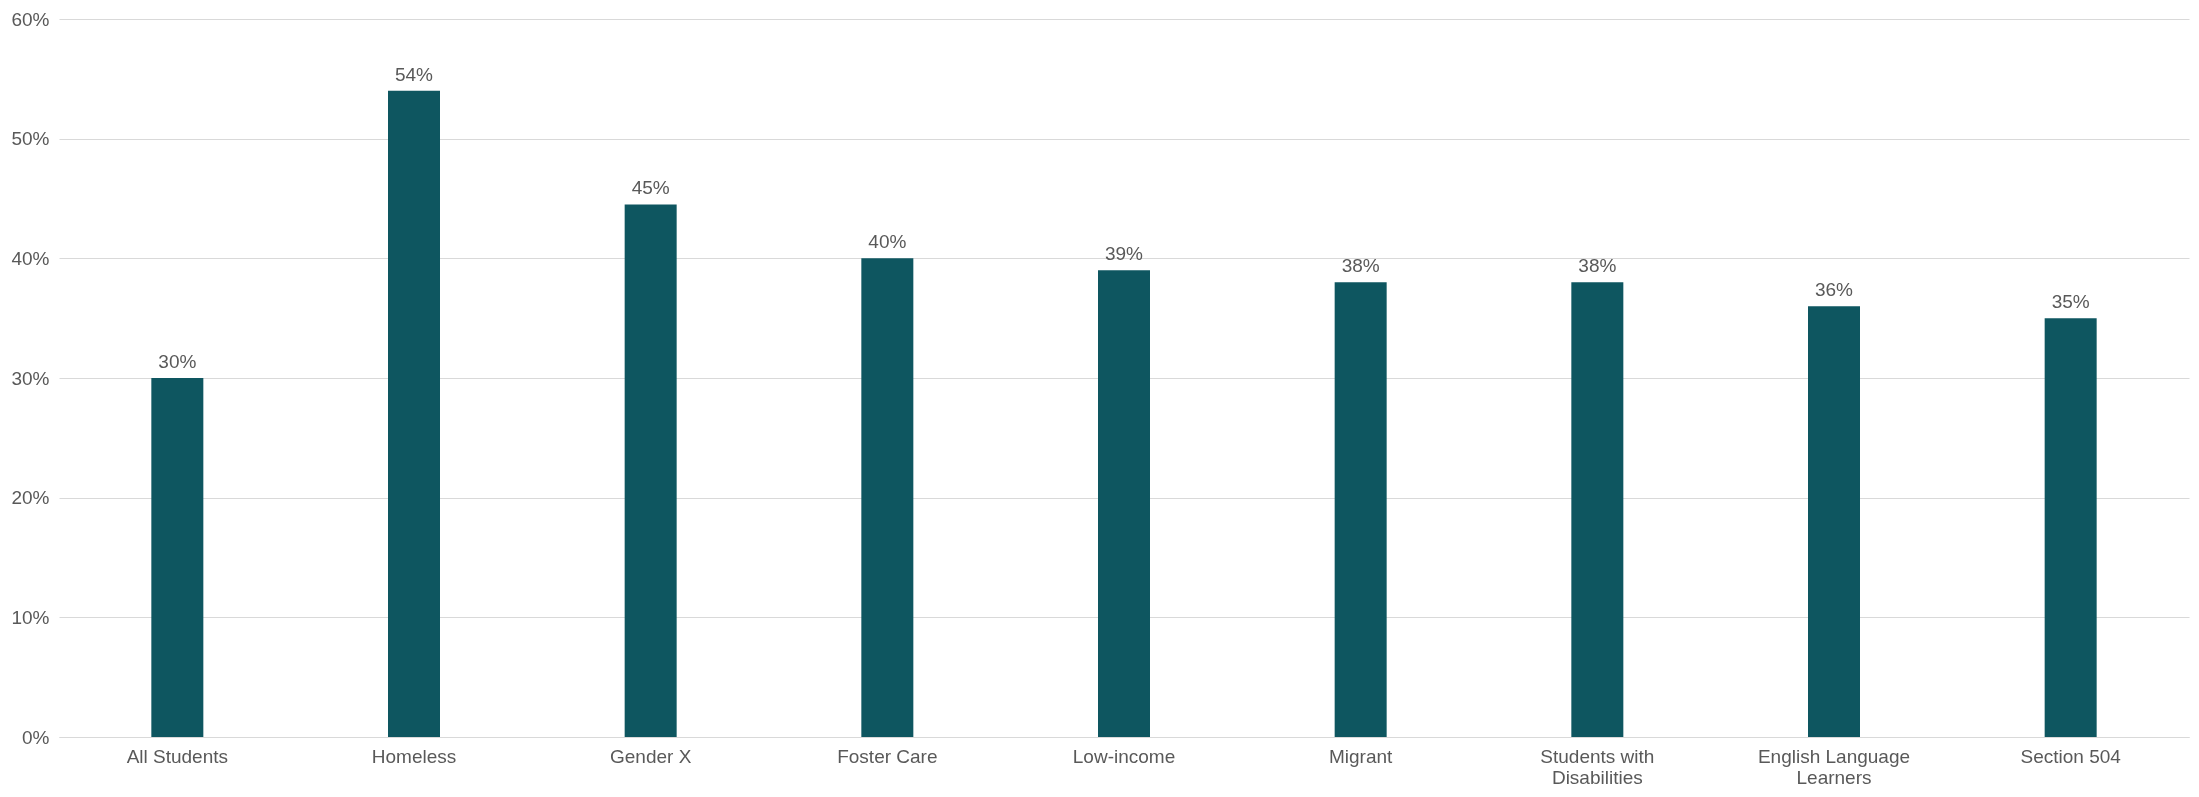 This screenshot has width=2199, height=797. I want to click on data-label: 54%, so click(414, 74).